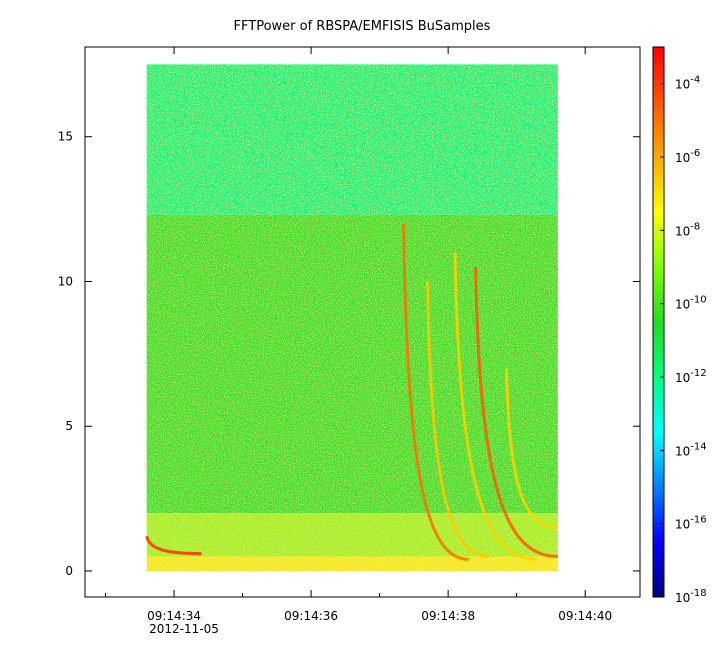 The width and height of the screenshot is (724, 656). Describe the element at coordinates (691, 596) in the screenshot. I see `colorbar-tick-label: 10⁻¹⁸` at that location.